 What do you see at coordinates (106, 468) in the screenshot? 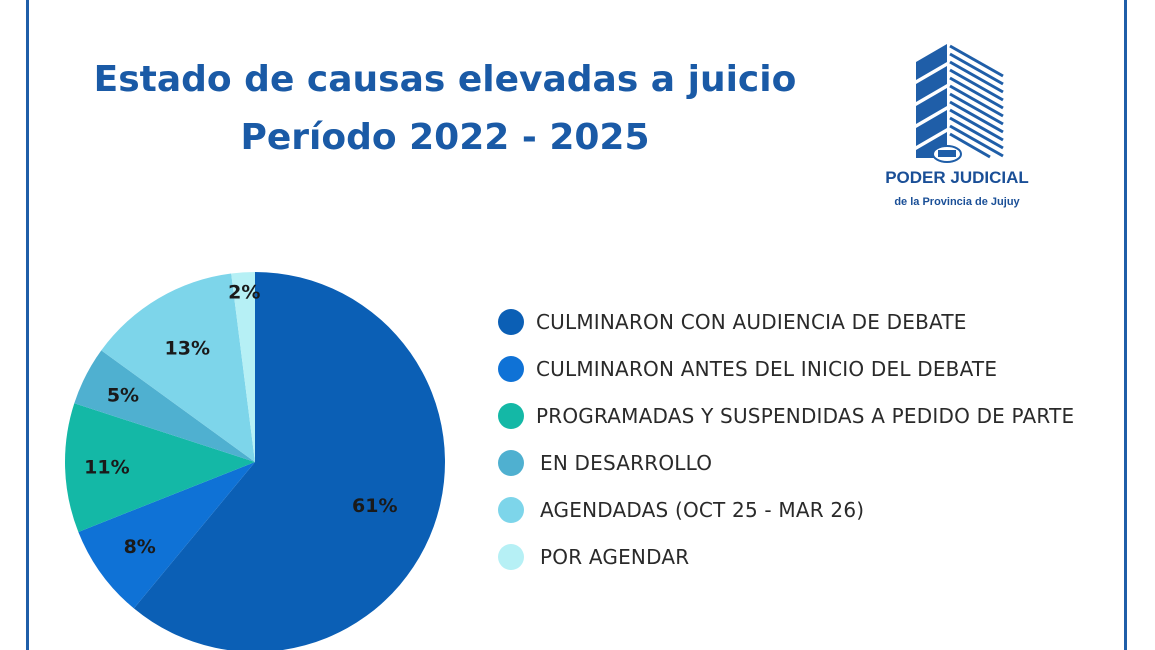
I see `pie-slice-label: 11%` at bounding box center [106, 468].